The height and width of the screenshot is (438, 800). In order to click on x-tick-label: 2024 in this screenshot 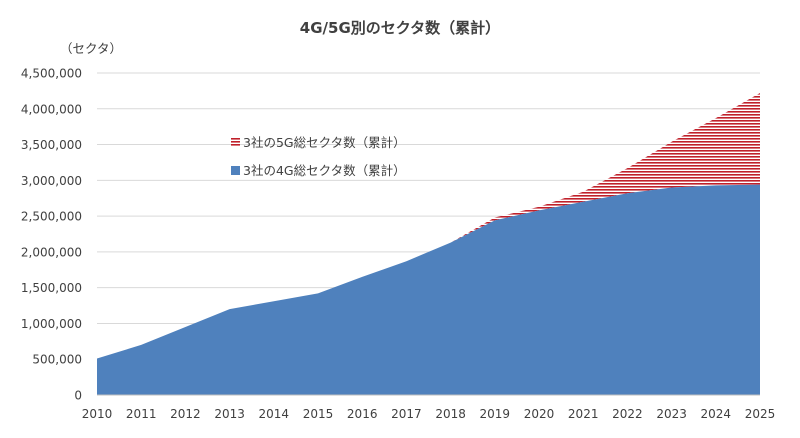, I will do `click(716, 414)`.